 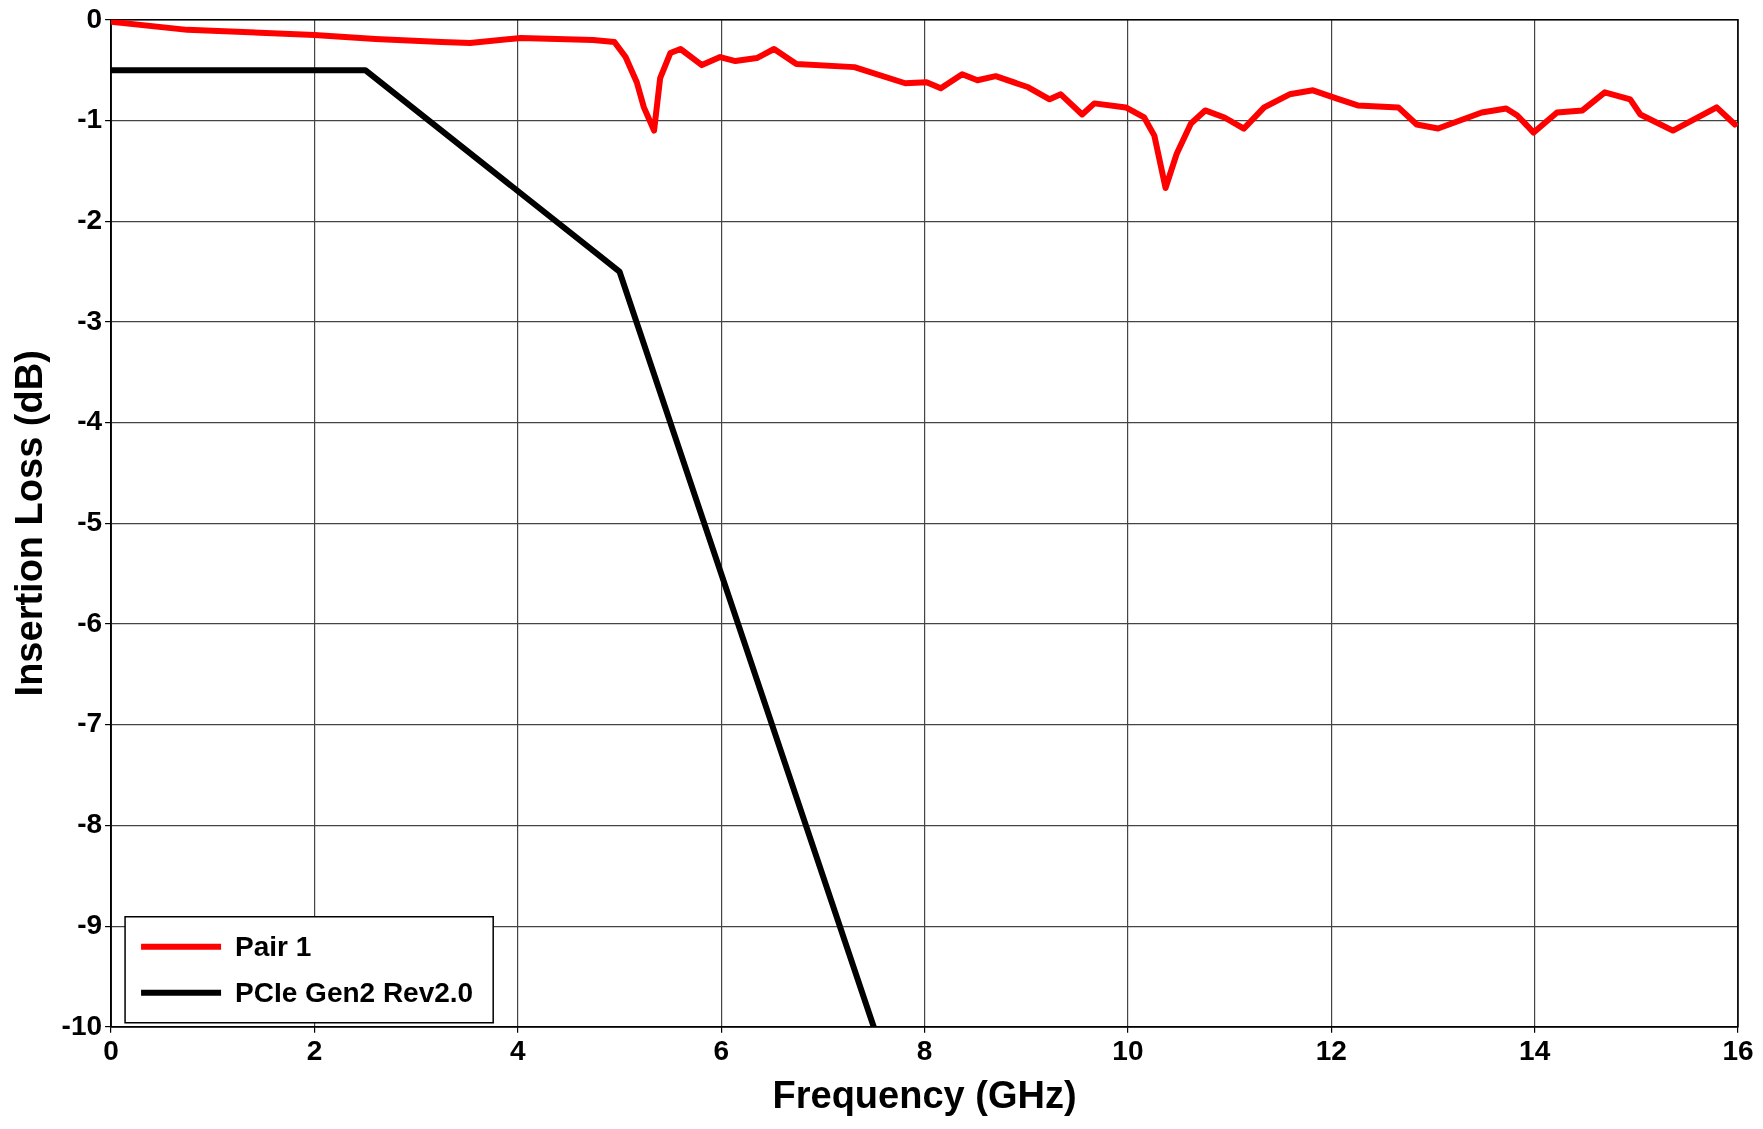 What do you see at coordinates (518, 1051) in the screenshot?
I see `x-tick-label: 4` at bounding box center [518, 1051].